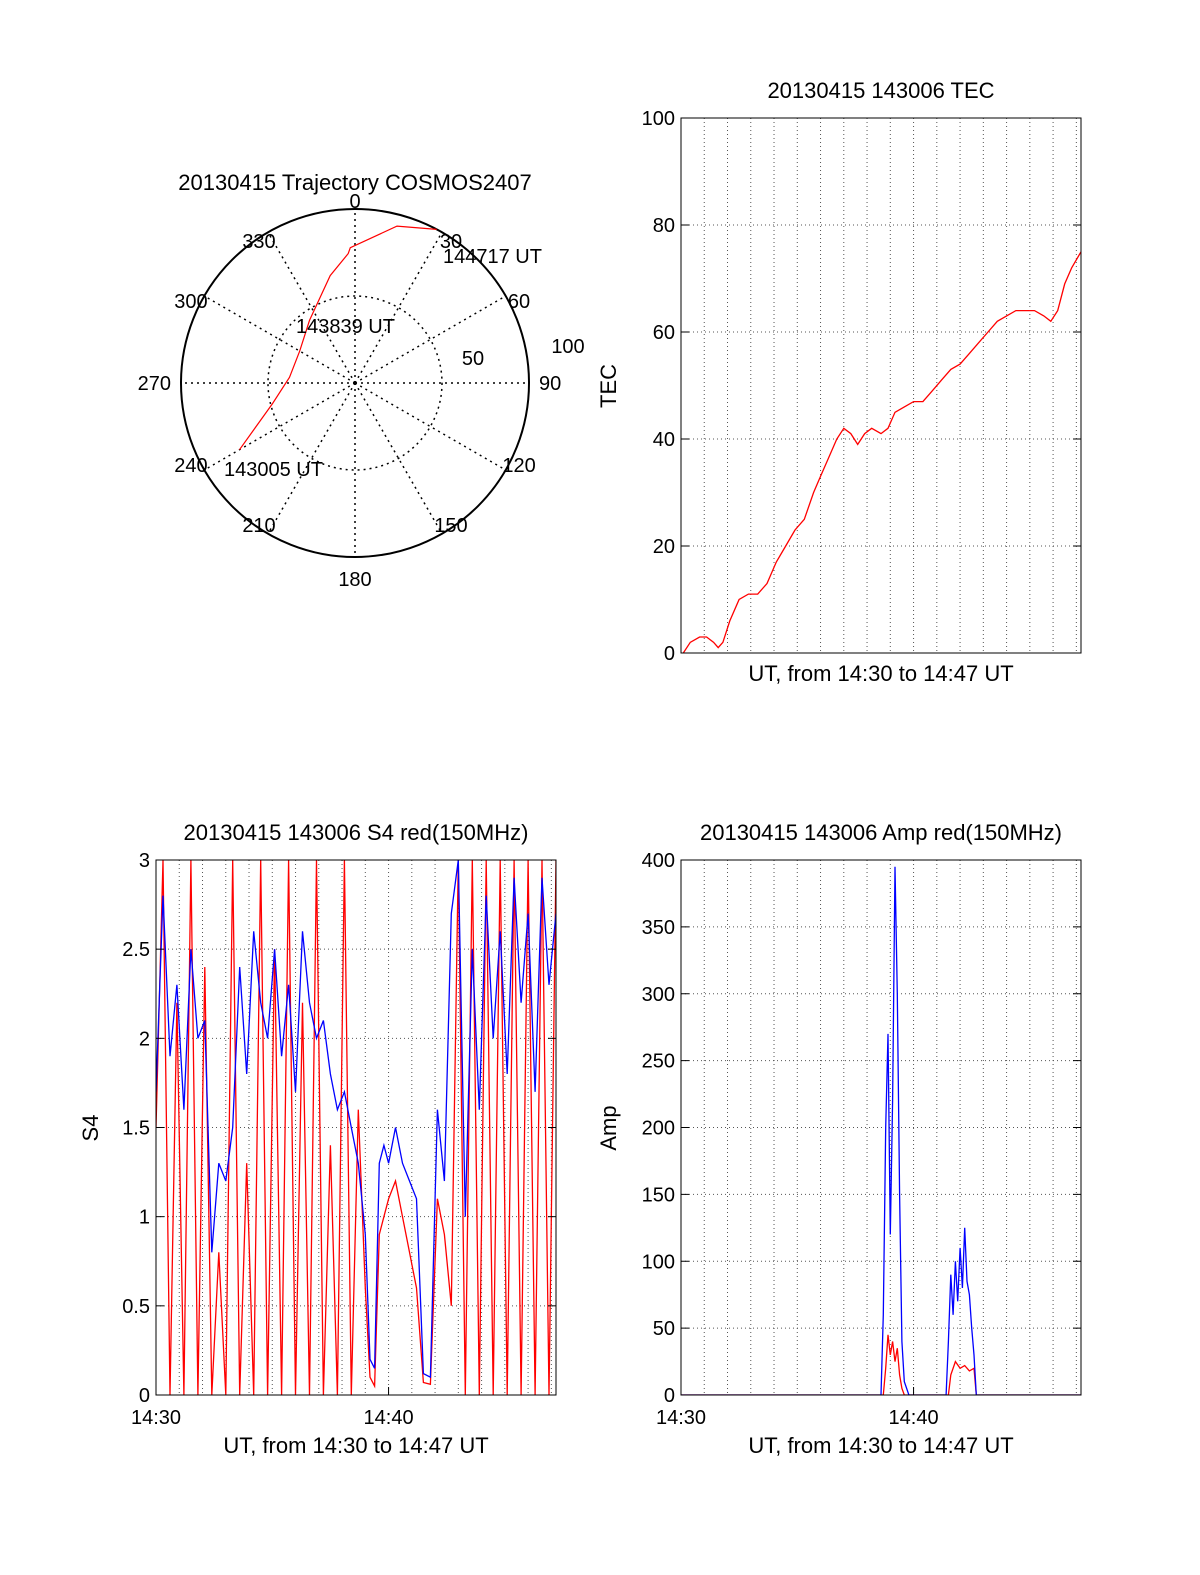 This screenshot has height=1575, width=1200. Describe the element at coordinates (354, 182) in the screenshot. I see `polar-title: 20130415 Trajectory COSMOS2407` at that location.